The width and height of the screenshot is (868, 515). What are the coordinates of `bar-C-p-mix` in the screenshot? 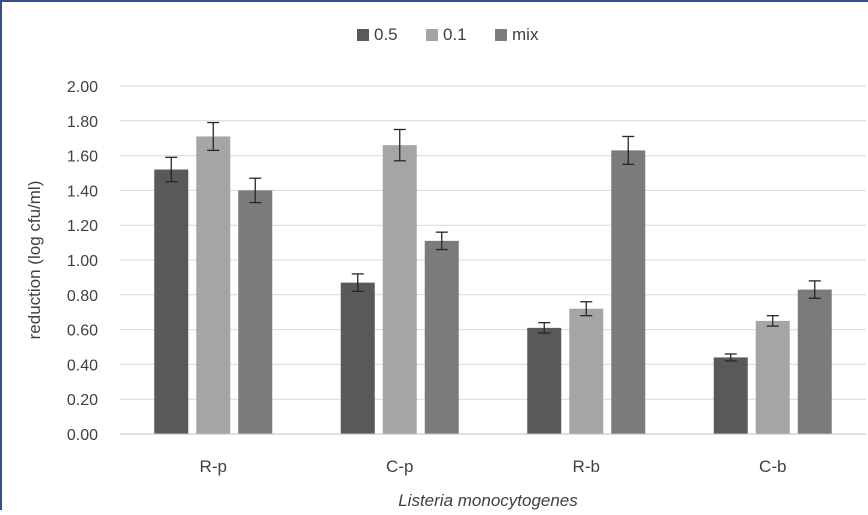 It's located at (441, 337).